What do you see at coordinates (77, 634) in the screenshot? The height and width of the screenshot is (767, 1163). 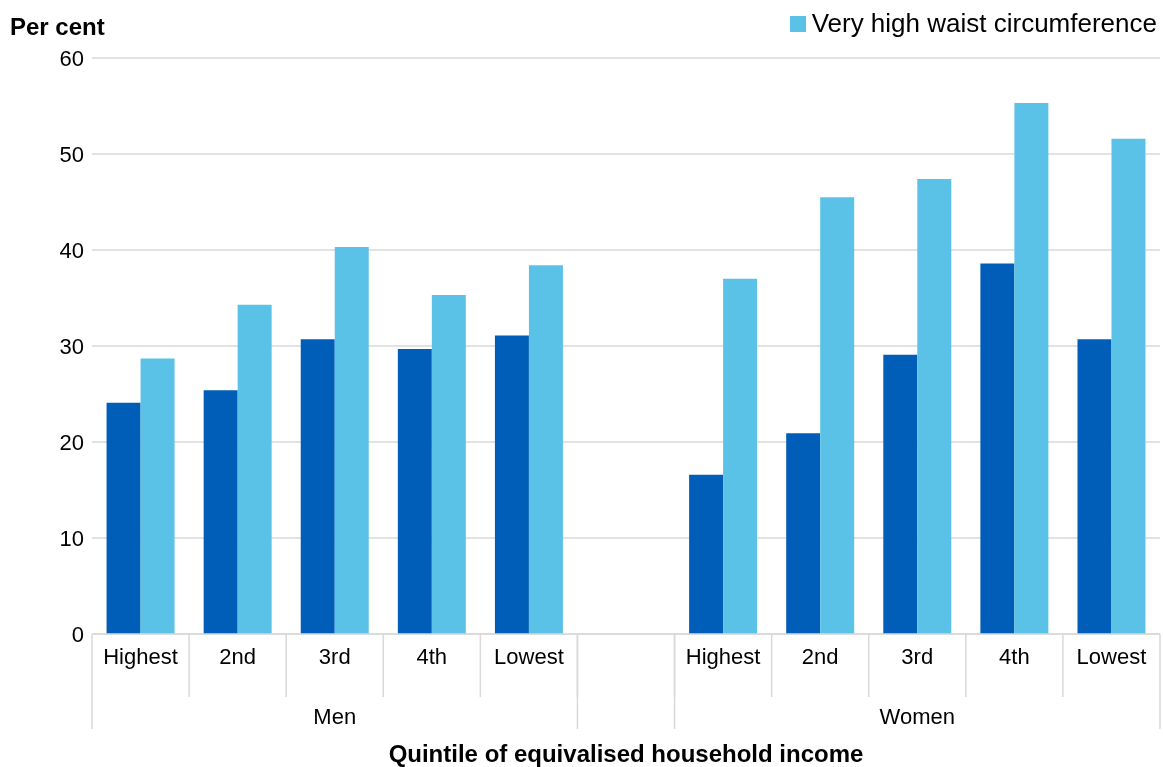 I see `y-tick-label: 0` at bounding box center [77, 634].